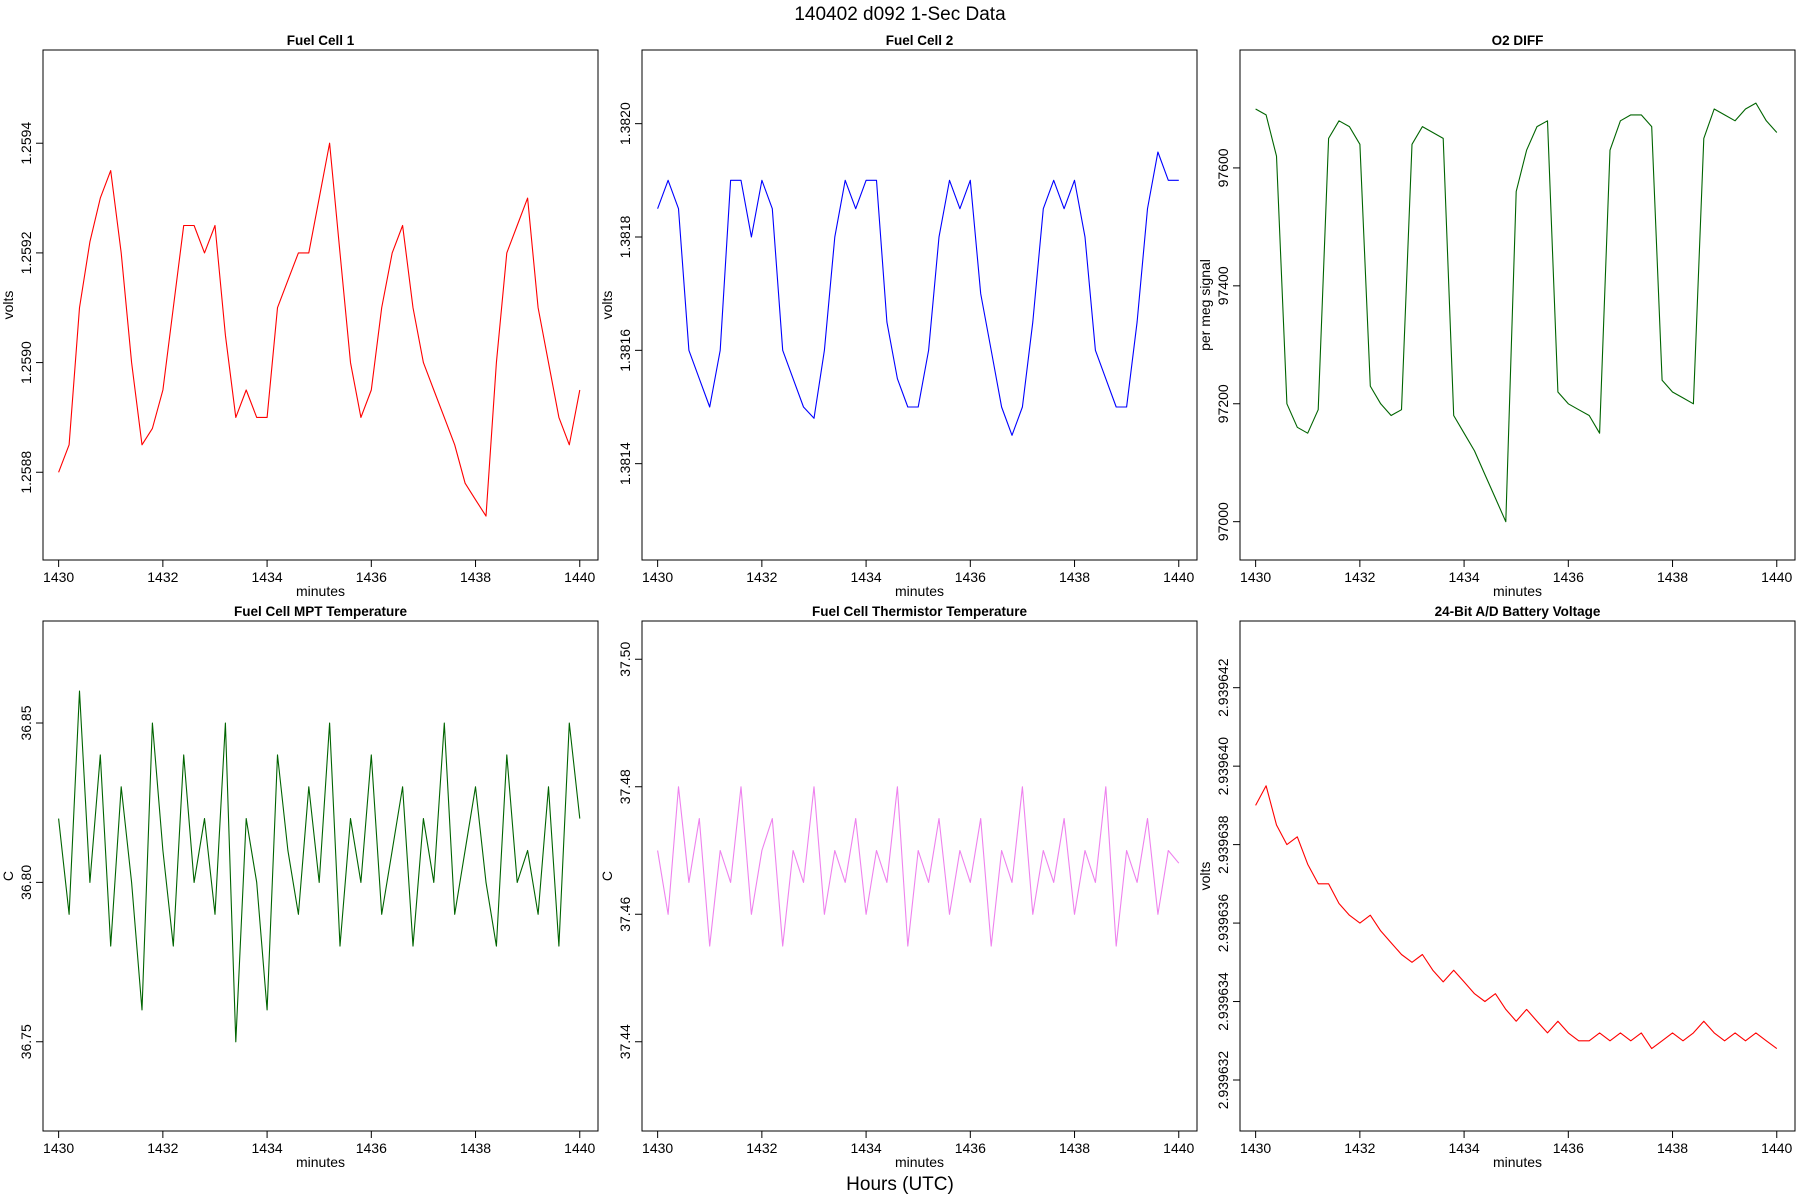 Image resolution: width=1800 pixels, height=1200 pixels. I want to click on y-tick-label: 1.3816, so click(625, 350).